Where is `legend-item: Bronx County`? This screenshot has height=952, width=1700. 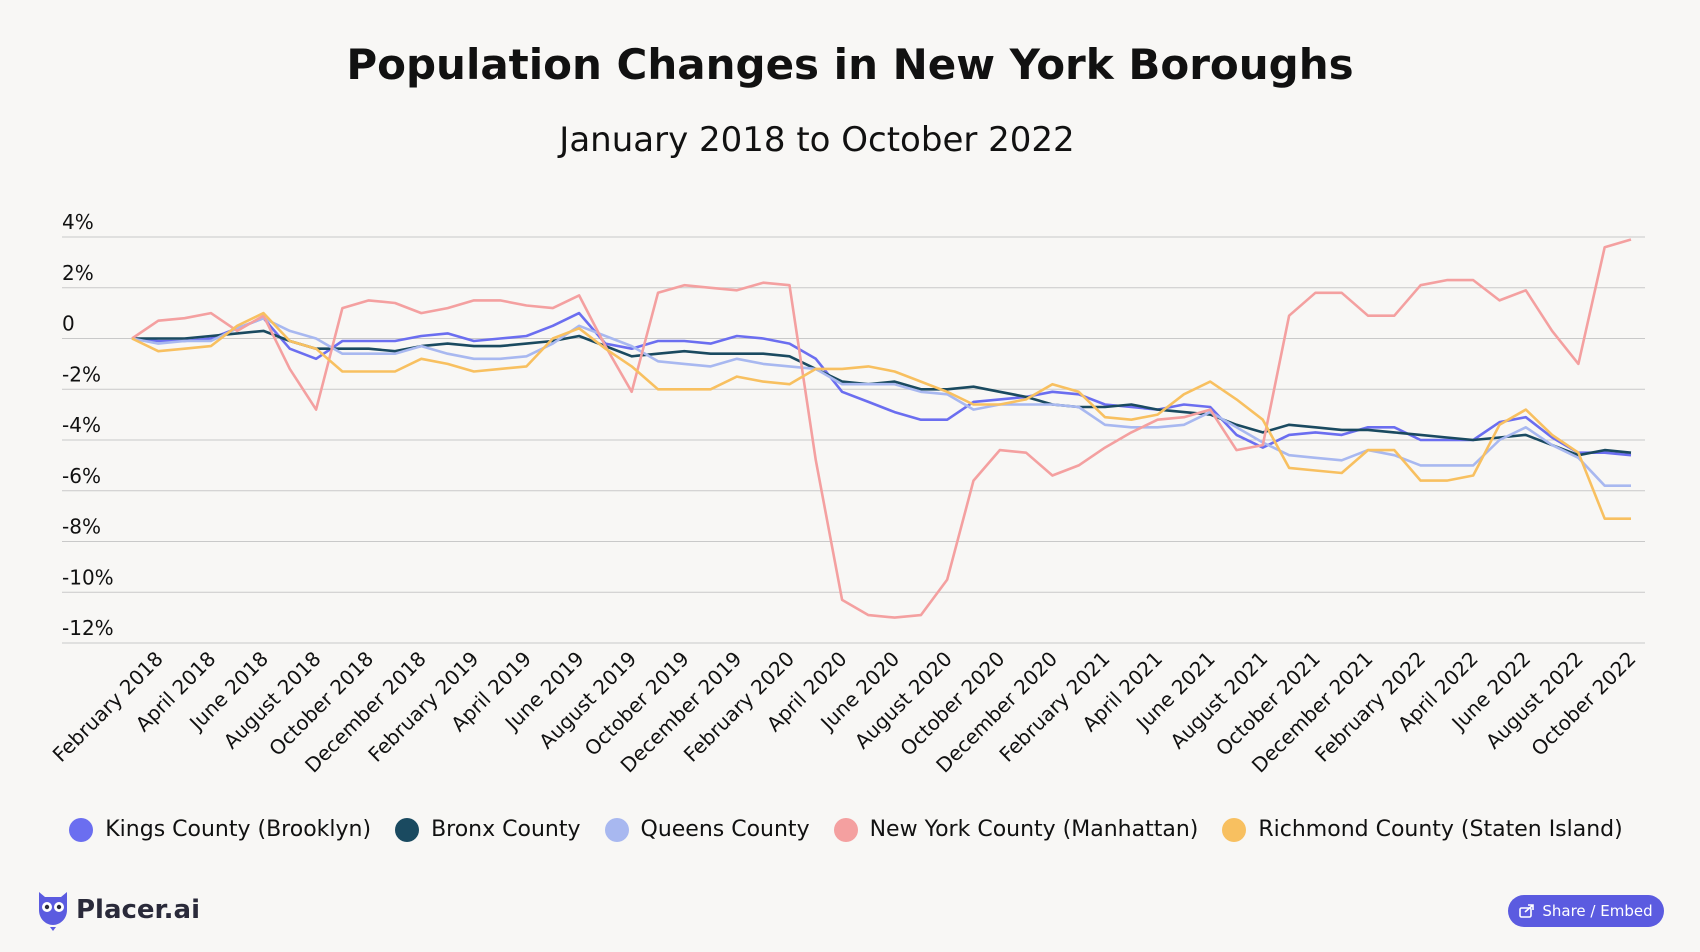
legend-item: Bronx County is located at coordinates (488, 829).